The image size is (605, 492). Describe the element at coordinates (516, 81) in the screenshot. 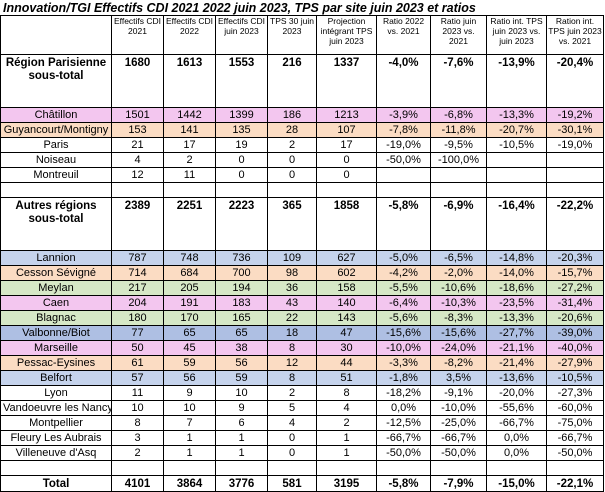

I see `value-cell: -13,9%` at that location.